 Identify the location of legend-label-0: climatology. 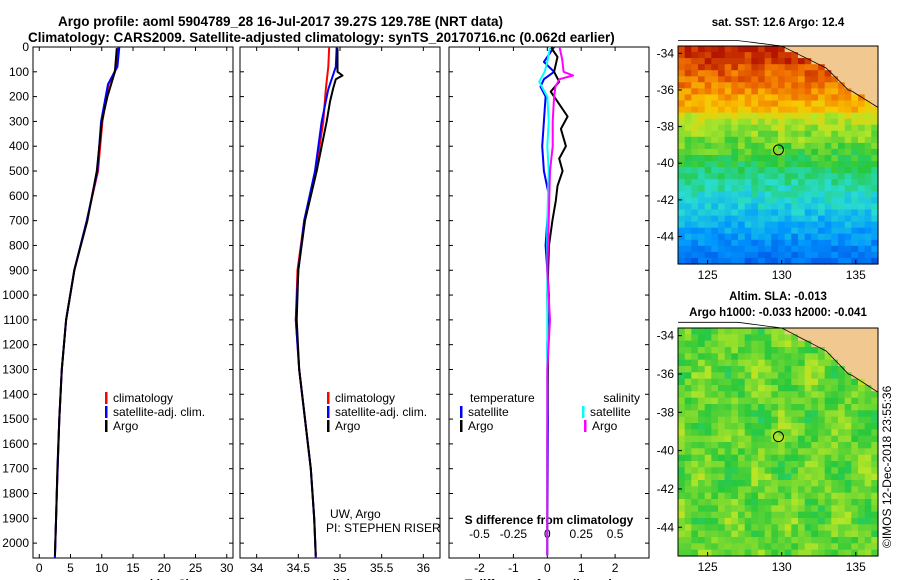
(365, 398).